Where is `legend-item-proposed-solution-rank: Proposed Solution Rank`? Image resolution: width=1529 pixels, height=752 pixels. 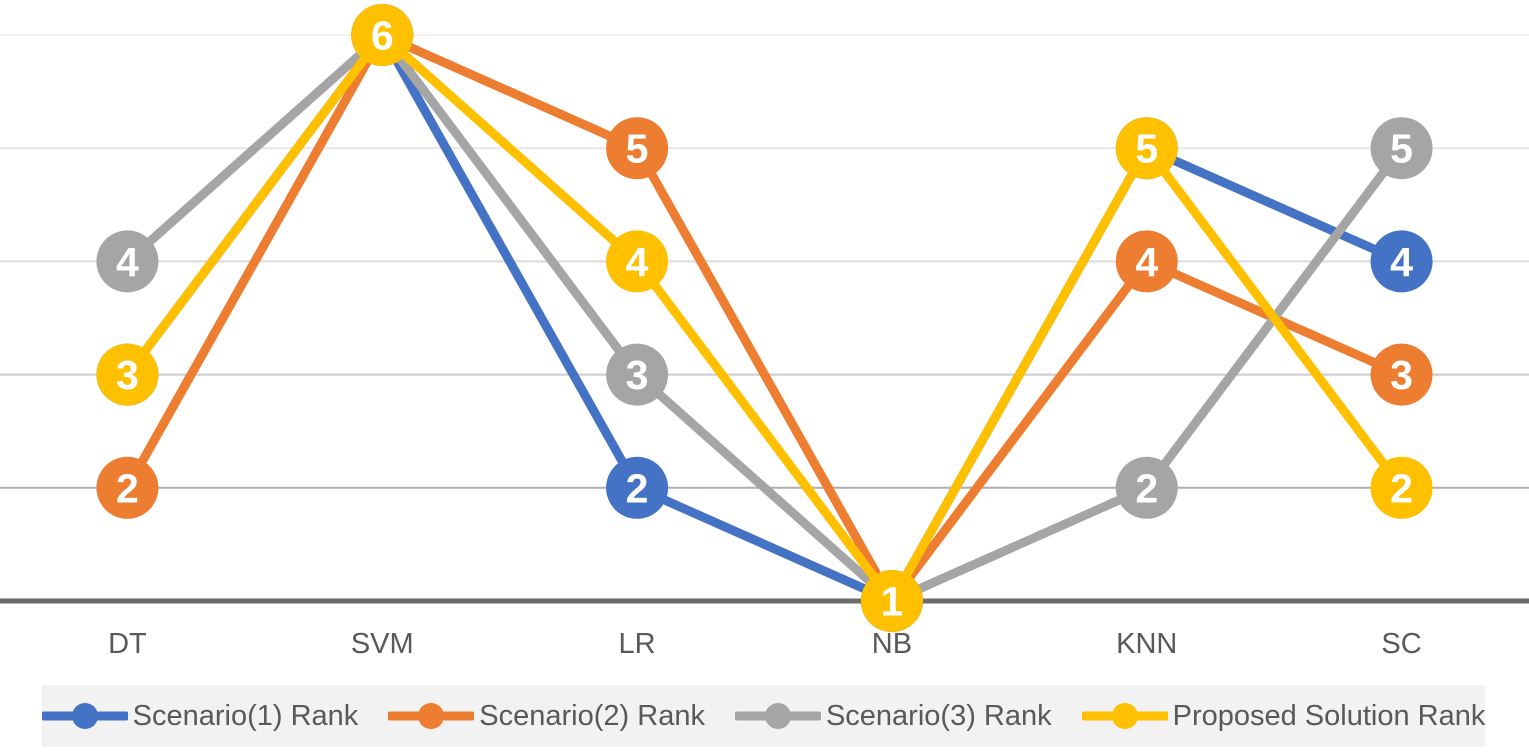
legend-item-proposed-solution-rank: Proposed Solution Rank is located at coordinates (1283, 715).